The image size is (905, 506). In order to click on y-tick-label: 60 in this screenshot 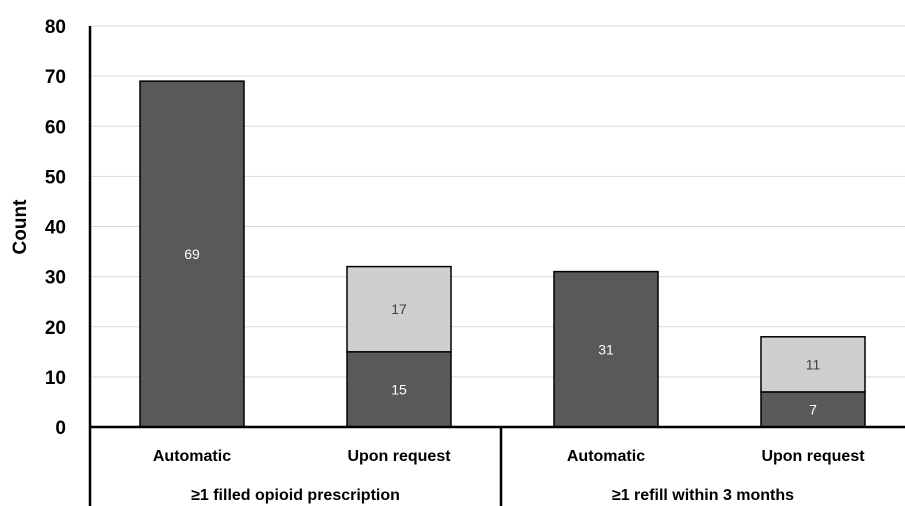, I will do `click(55, 127)`.